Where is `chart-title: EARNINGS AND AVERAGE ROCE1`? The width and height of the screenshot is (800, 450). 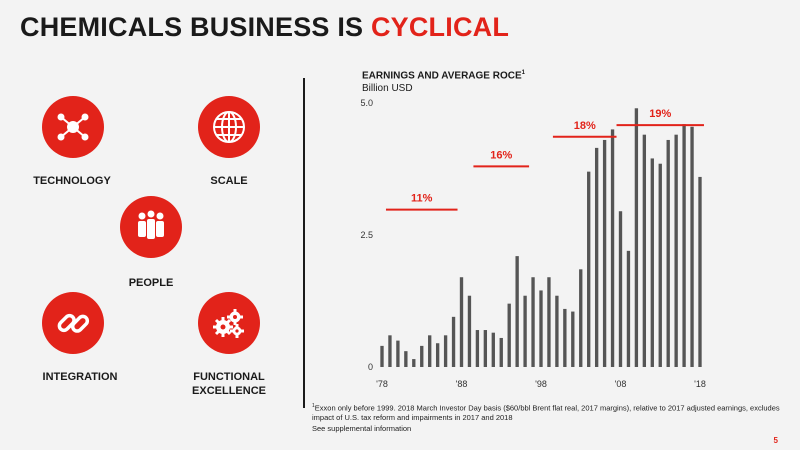 chart-title: EARNINGS AND AVERAGE ROCE1 is located at coordinates (443, 75).